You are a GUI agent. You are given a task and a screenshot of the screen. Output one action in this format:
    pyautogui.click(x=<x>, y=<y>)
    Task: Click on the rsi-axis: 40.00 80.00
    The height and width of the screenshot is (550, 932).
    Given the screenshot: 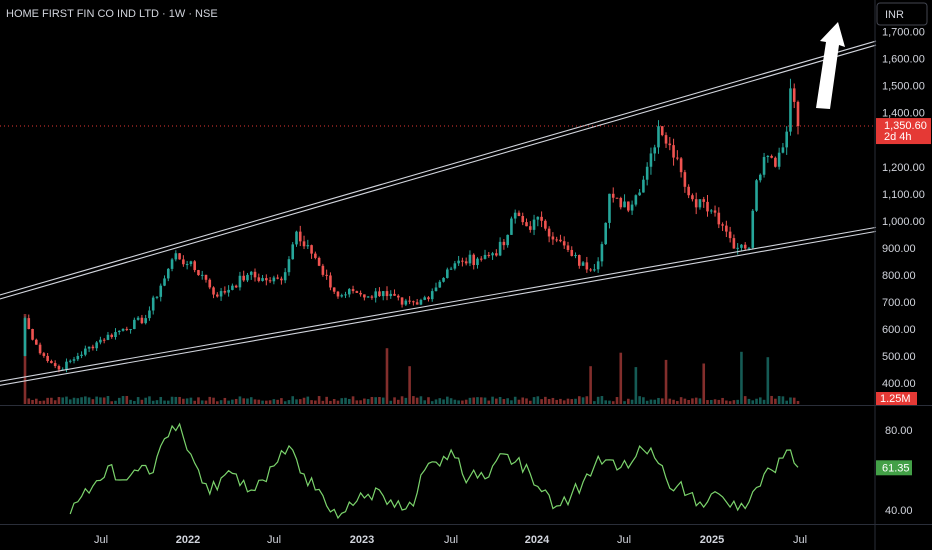 What is the action you would take?
    pyautogui.click(x=899, y=471)
    